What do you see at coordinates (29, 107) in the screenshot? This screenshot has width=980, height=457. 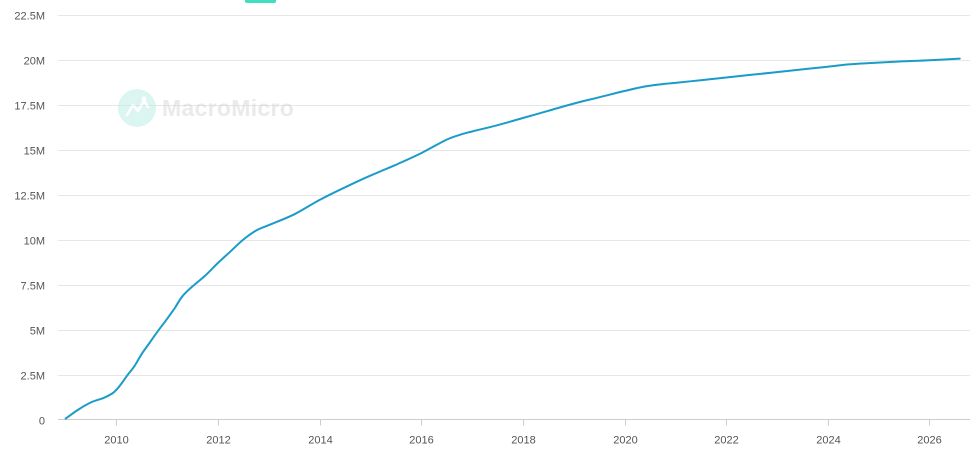 I see `y-tick-label: 17.5M` at bounding box center [29, 107].